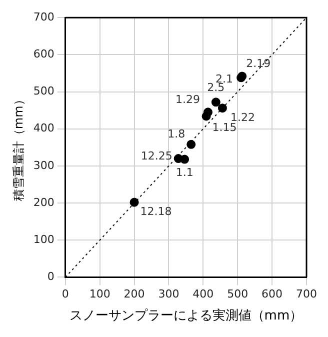 This screenshot has width=328, height=337. I want to click on y-tick-label: 100, so click(43, 239).